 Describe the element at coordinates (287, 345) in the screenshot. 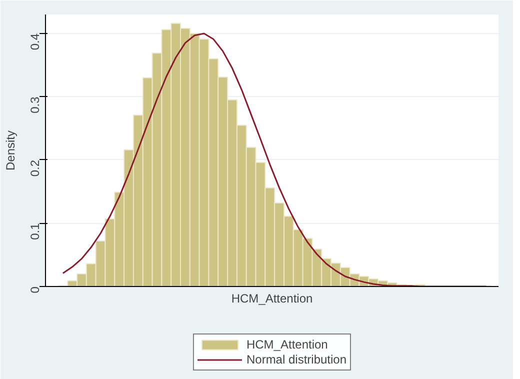

I see `legend-label: HCM_Attention` at that location.